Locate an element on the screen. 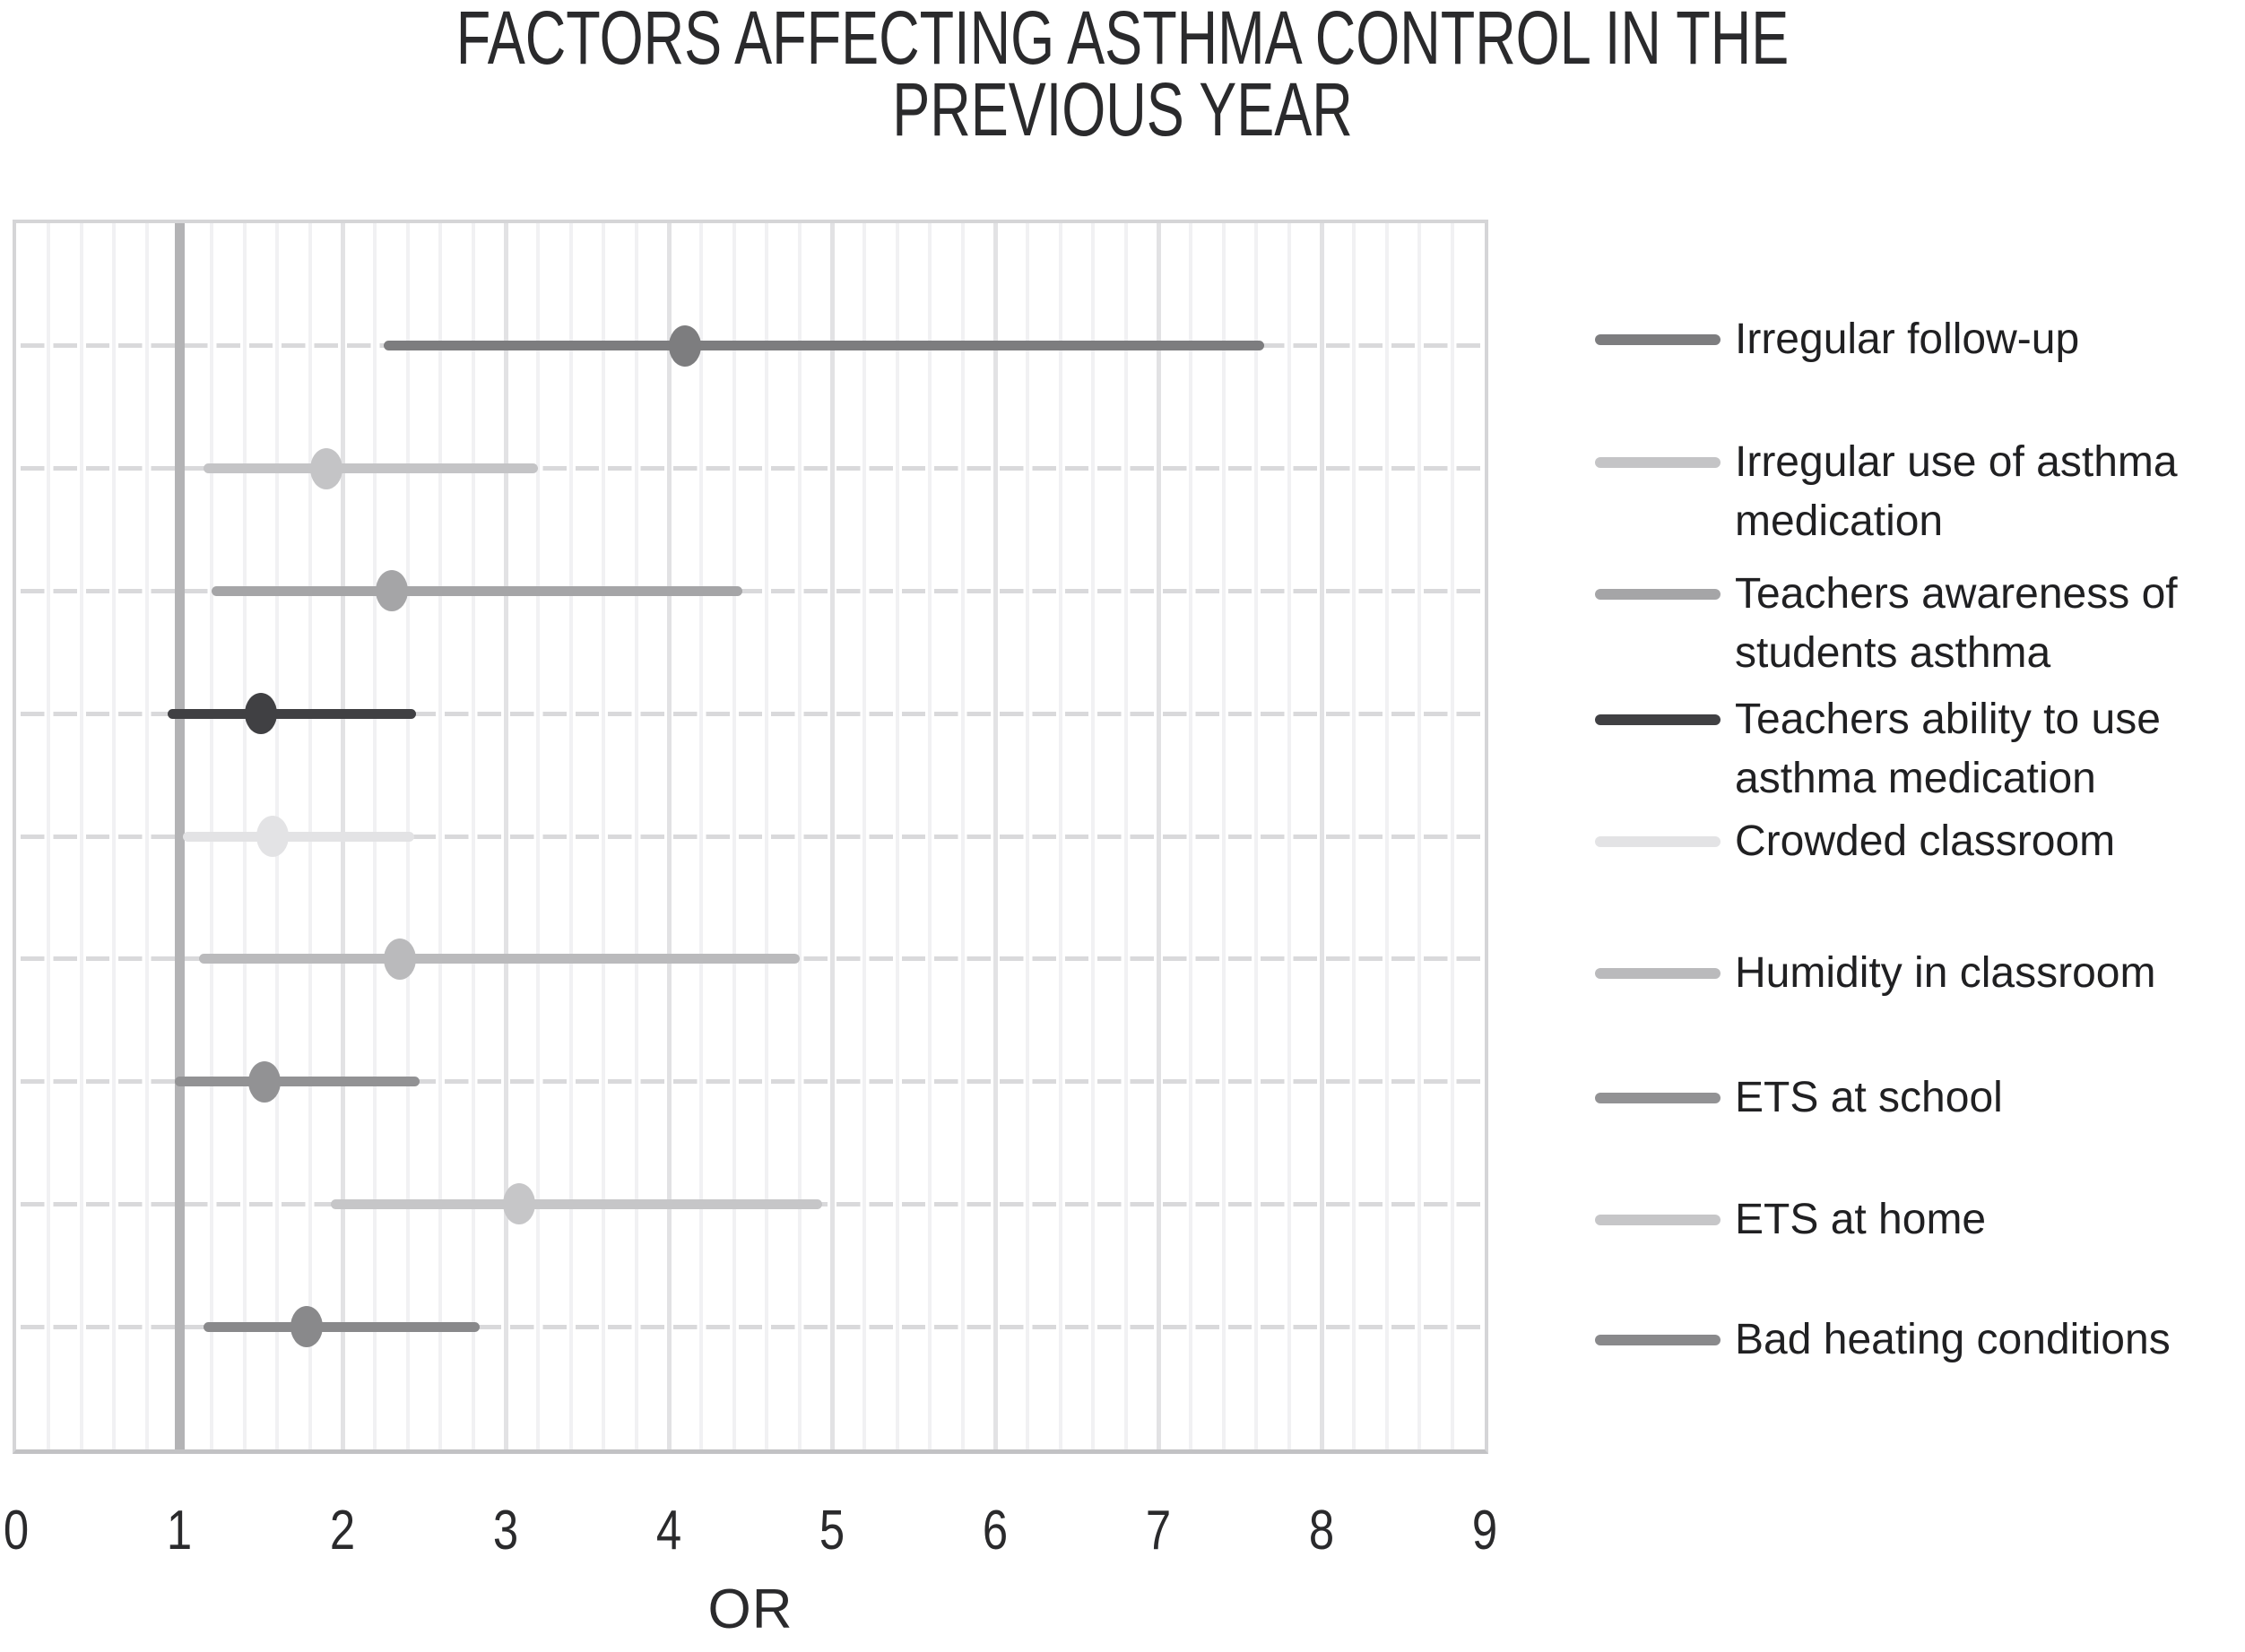  legend-item: ETS at home is located at coordinates (1920, 1220).